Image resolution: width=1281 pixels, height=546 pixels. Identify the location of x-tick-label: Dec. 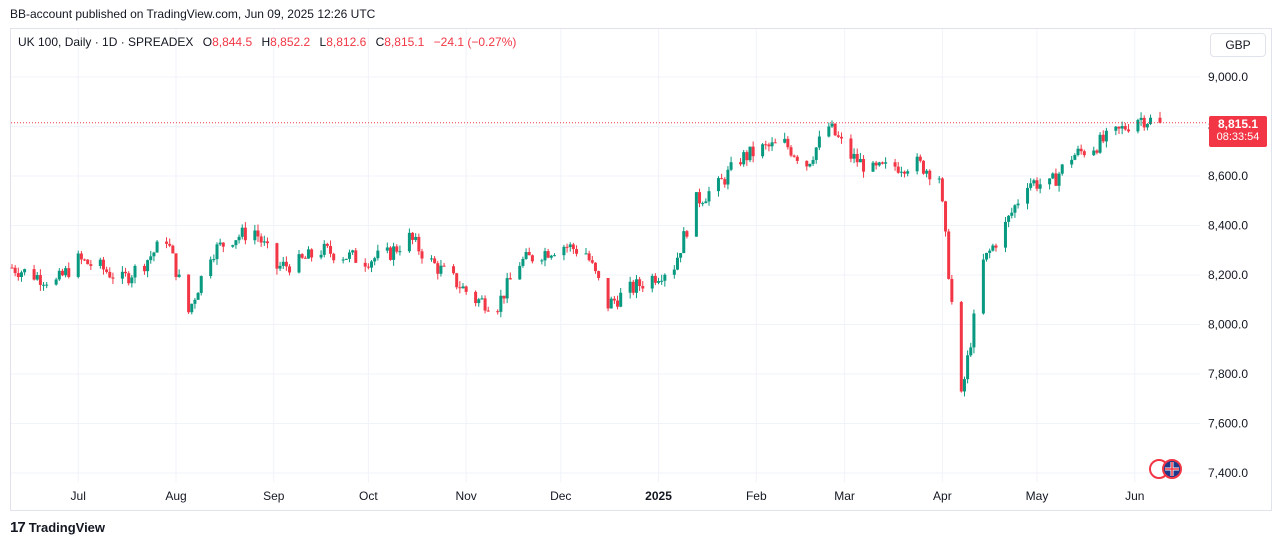
(560, 496).